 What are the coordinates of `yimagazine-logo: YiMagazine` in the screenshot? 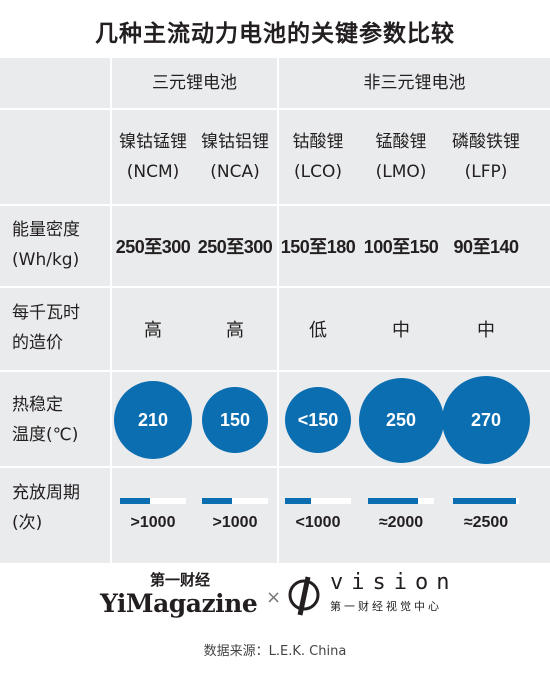 It's located at (179, 603).